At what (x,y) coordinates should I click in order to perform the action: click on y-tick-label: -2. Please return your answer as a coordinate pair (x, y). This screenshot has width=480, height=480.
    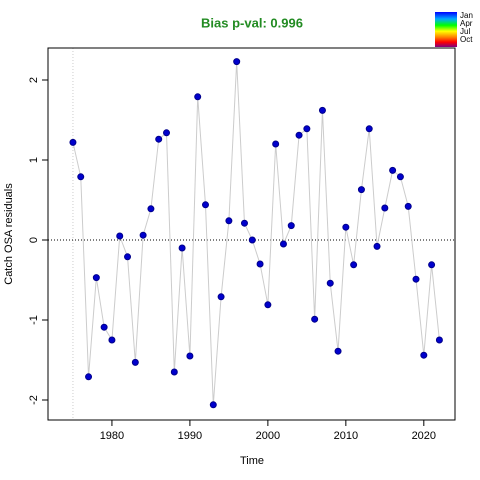
    Looking at the image, I should click on (34, 400).